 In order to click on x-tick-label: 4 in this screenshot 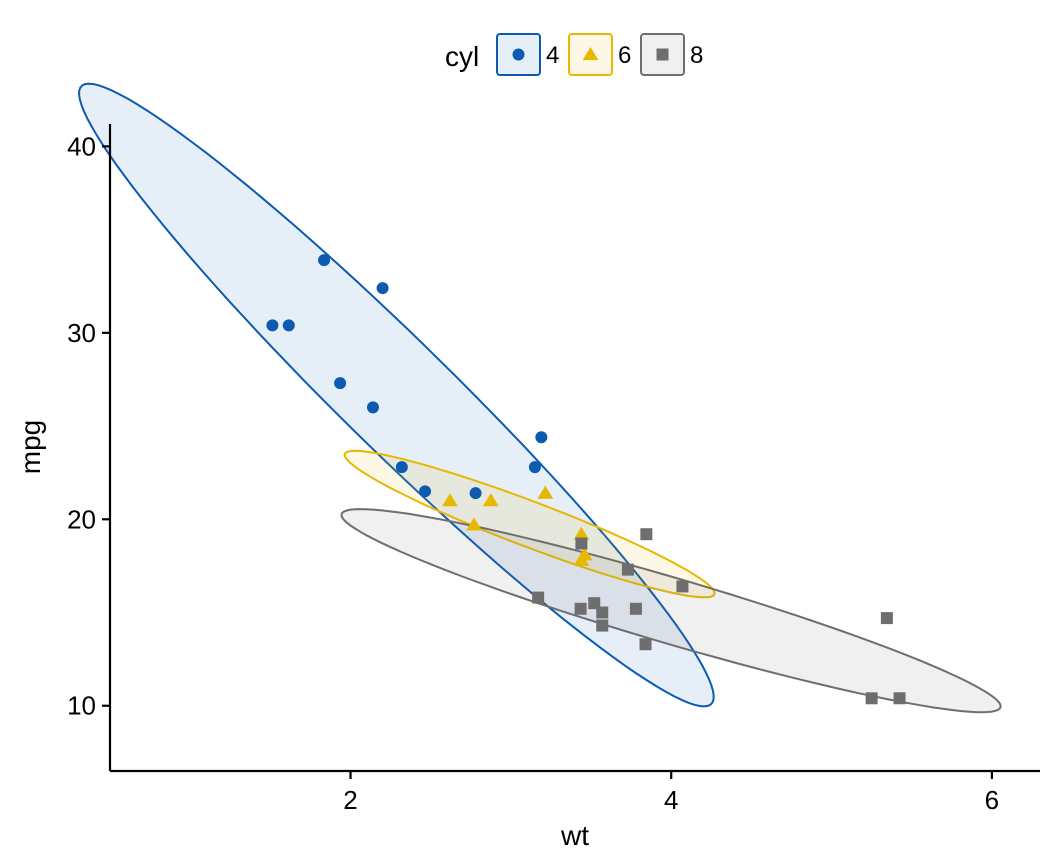, I will do `click(671, 800)`.